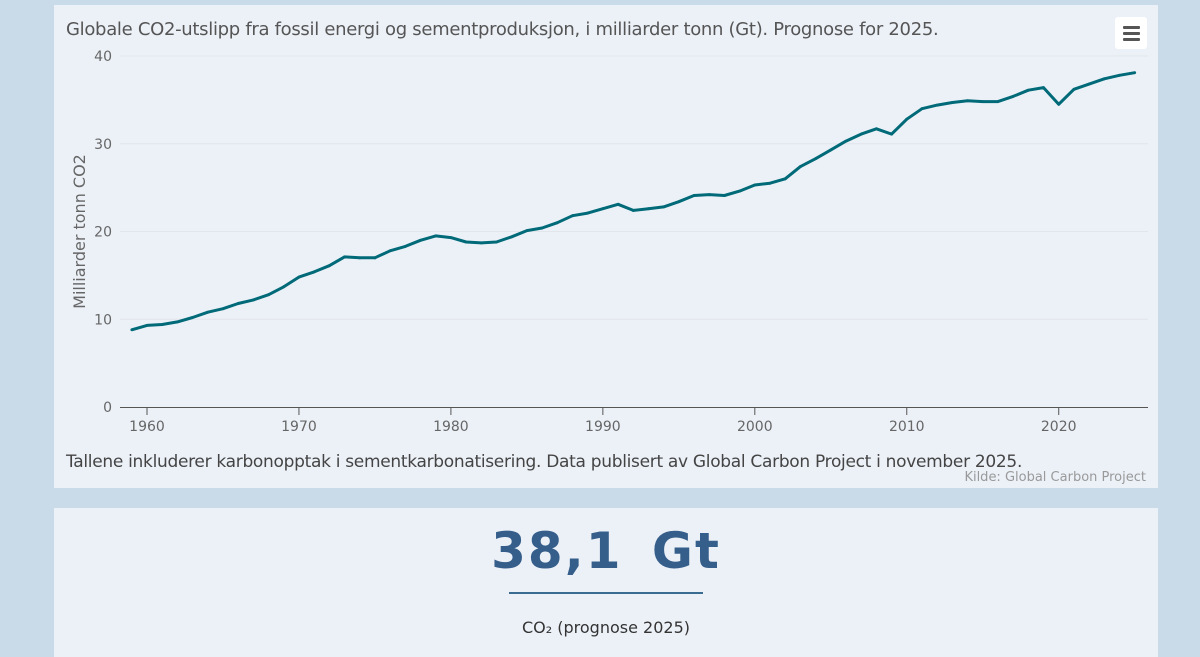  I want to click on x-tick-label: 1970, so click(299, 427).